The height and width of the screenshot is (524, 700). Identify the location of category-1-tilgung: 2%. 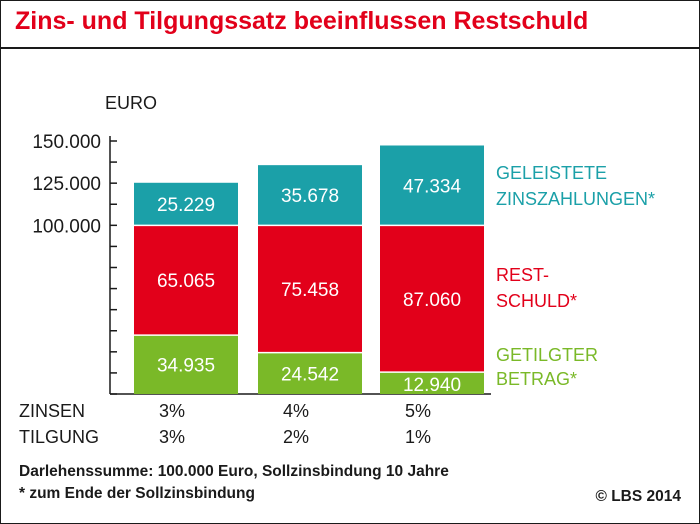
(296, 437).